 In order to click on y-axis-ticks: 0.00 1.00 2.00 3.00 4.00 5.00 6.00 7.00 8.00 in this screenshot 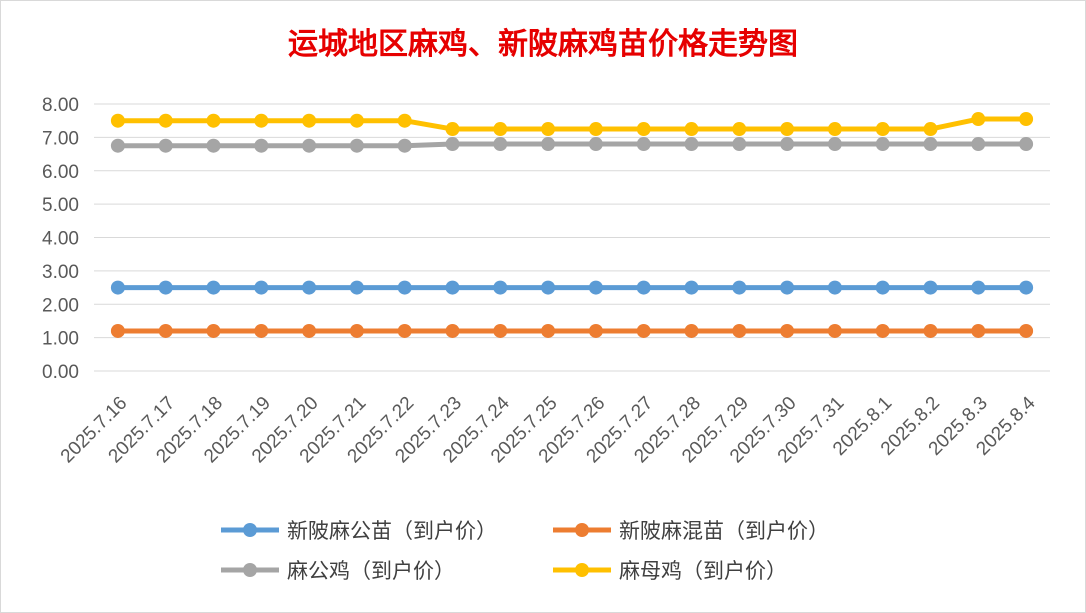, I will do `click(60, 239)`.